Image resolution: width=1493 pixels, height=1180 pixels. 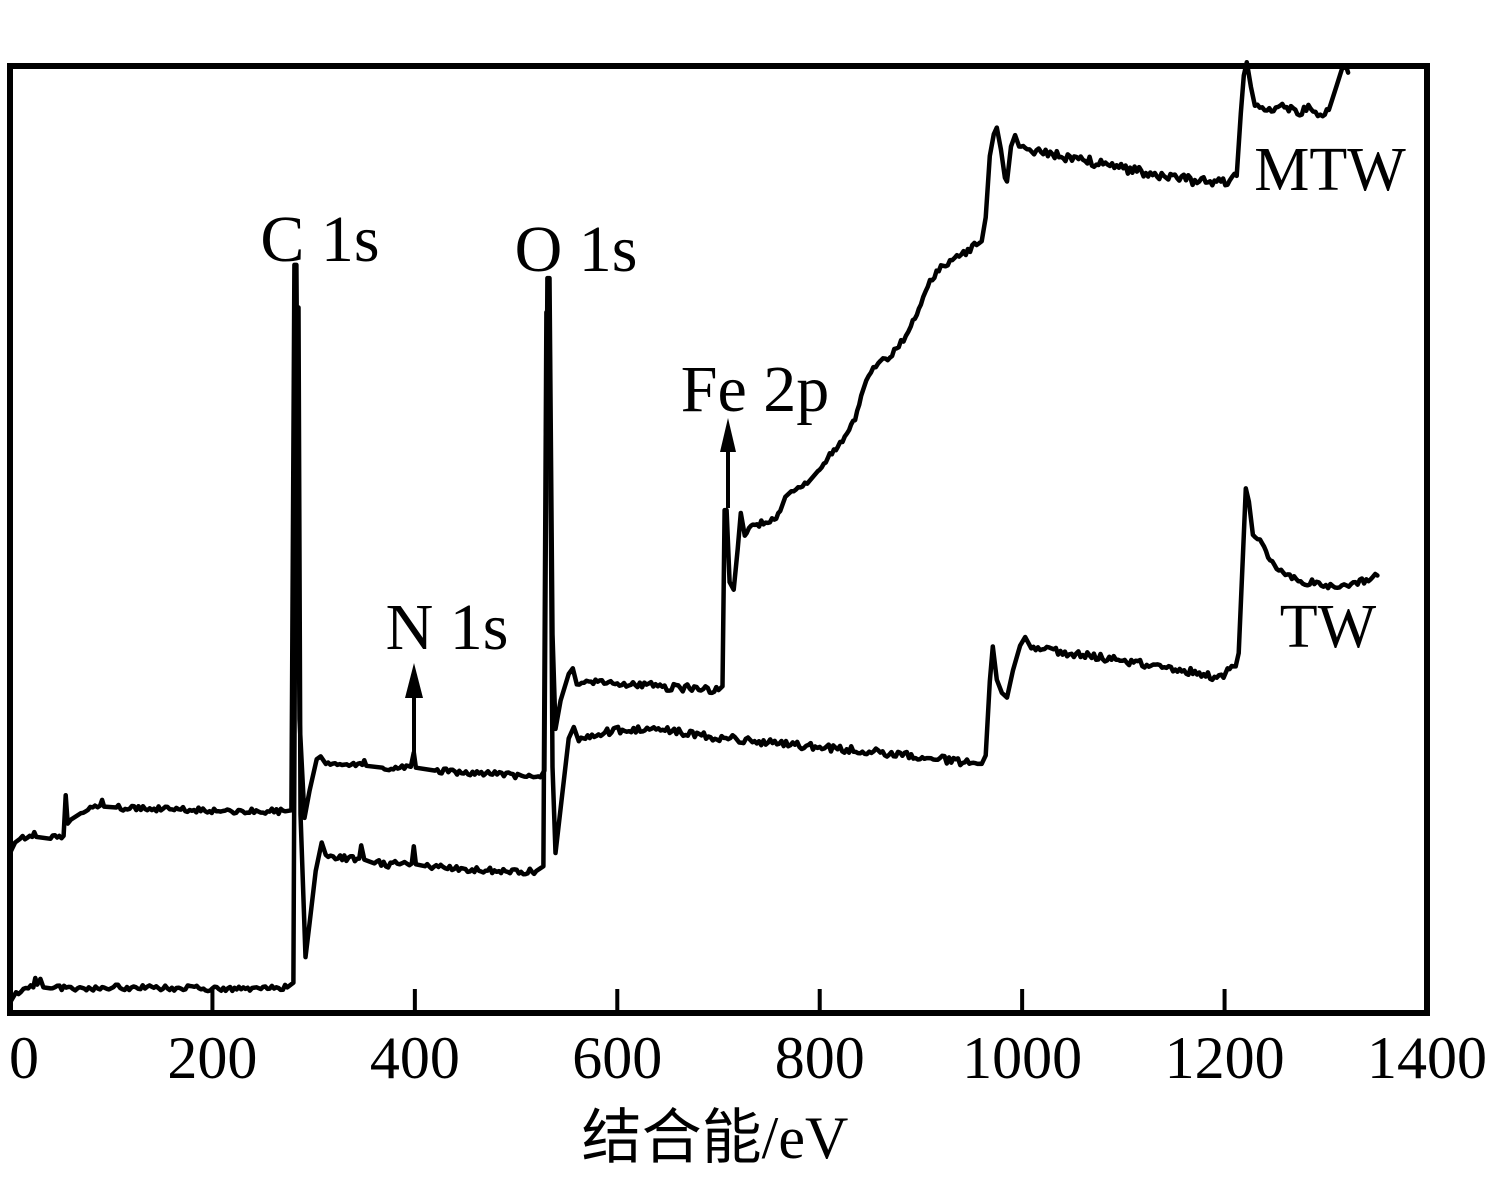 What do you see at coordinates (1022, 1058) in the screenshot?
I see `x-tick-label-1000: 1000` at bounding box center [1022, 1058].